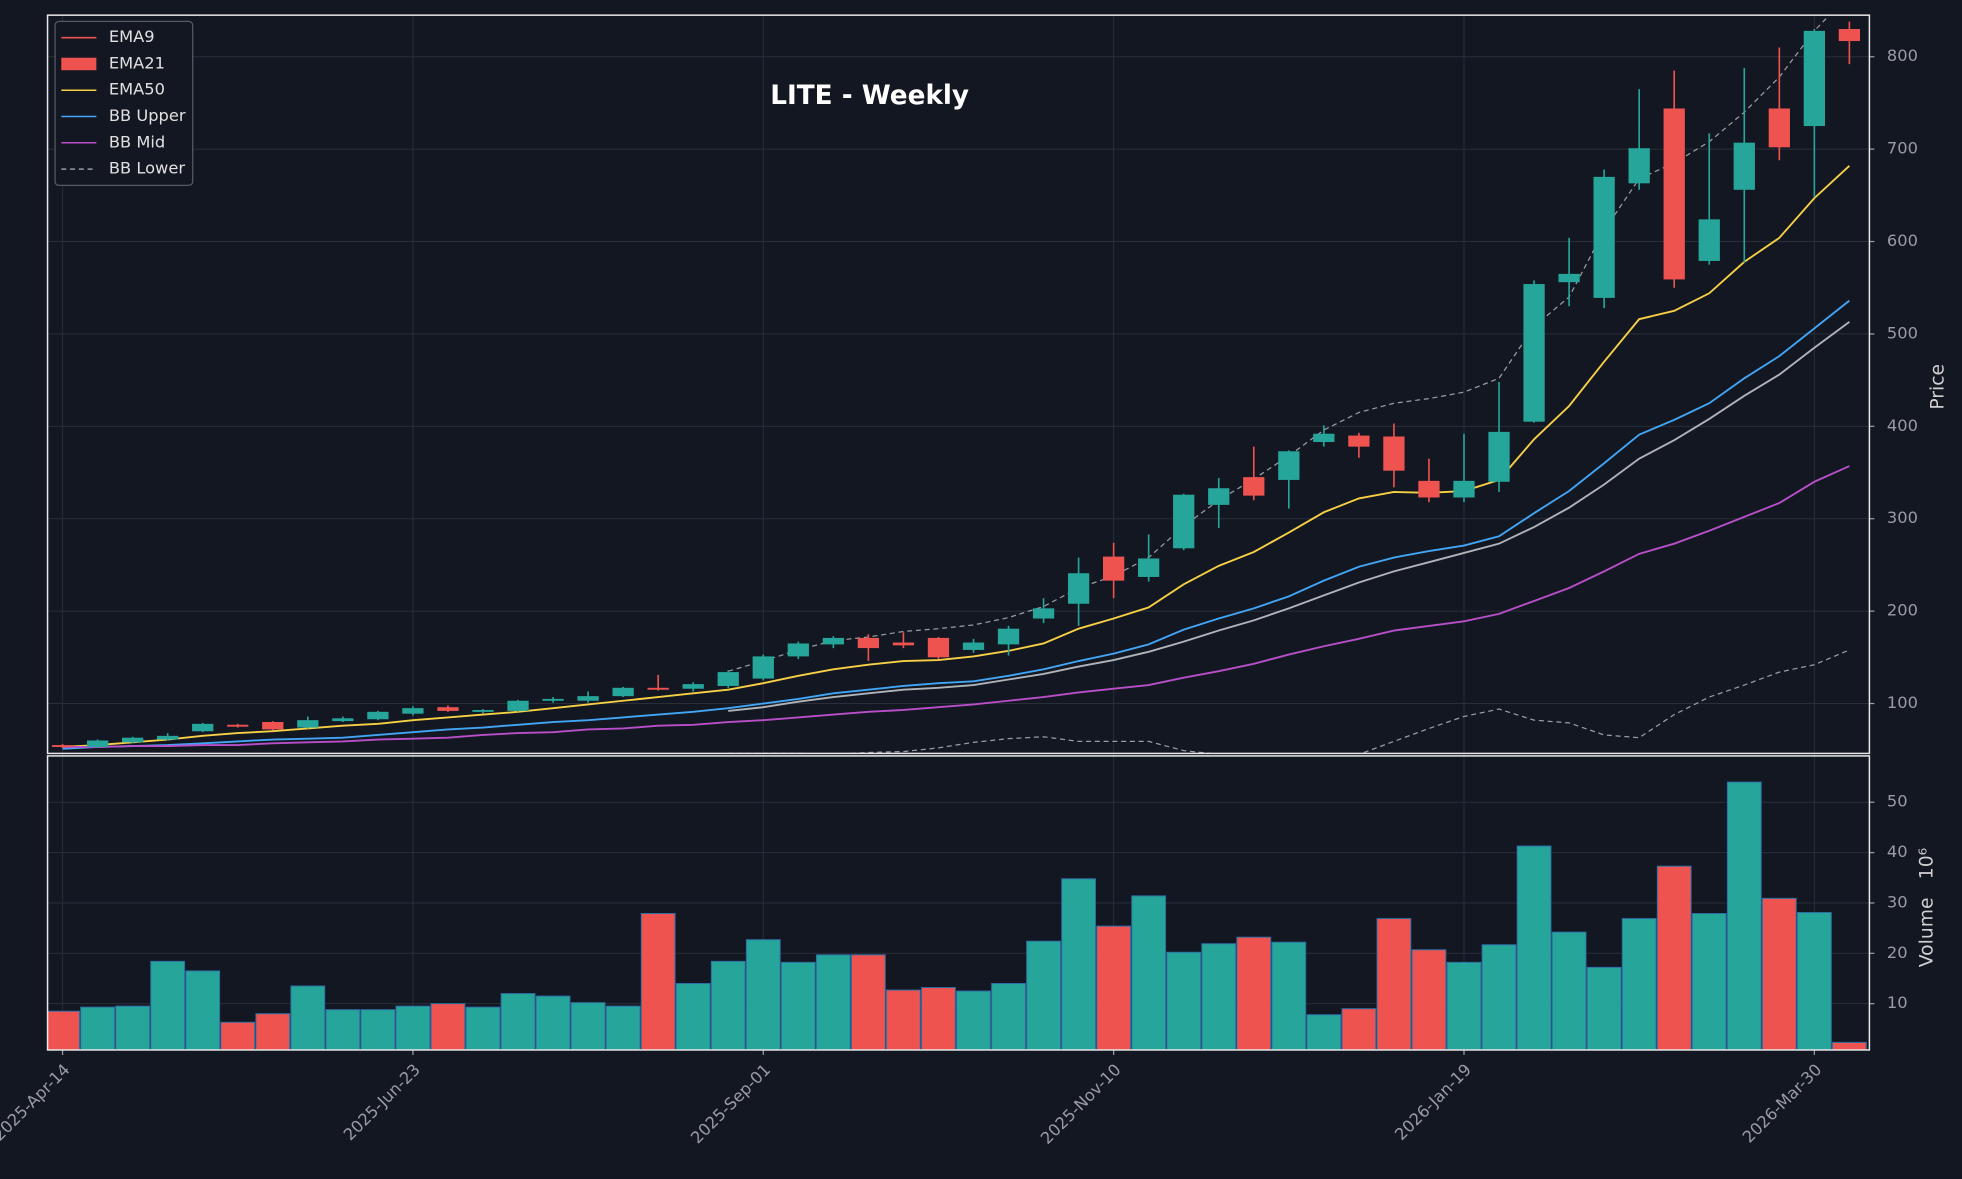  Describe the element at coordinates (1897, 801) in the screenshot. I see `y-tick-label: 50` at that location.